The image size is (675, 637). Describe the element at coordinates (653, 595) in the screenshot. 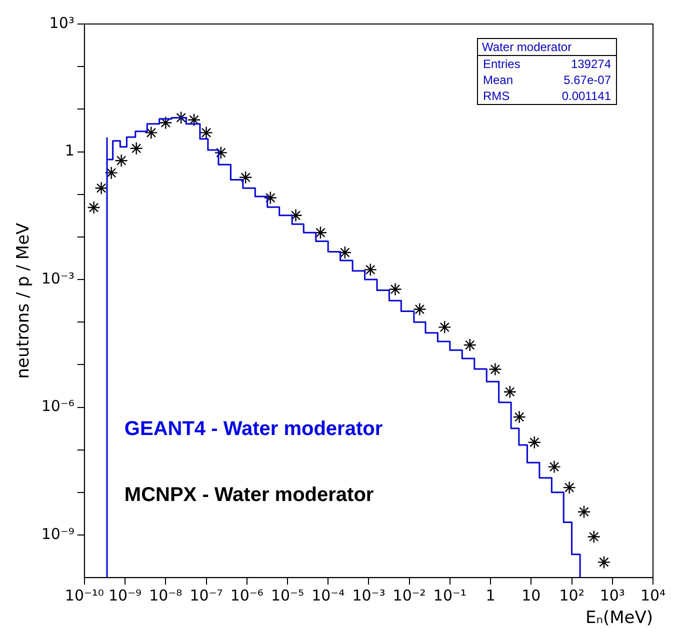

I see `x-tick-label: 10⁴` at that location.